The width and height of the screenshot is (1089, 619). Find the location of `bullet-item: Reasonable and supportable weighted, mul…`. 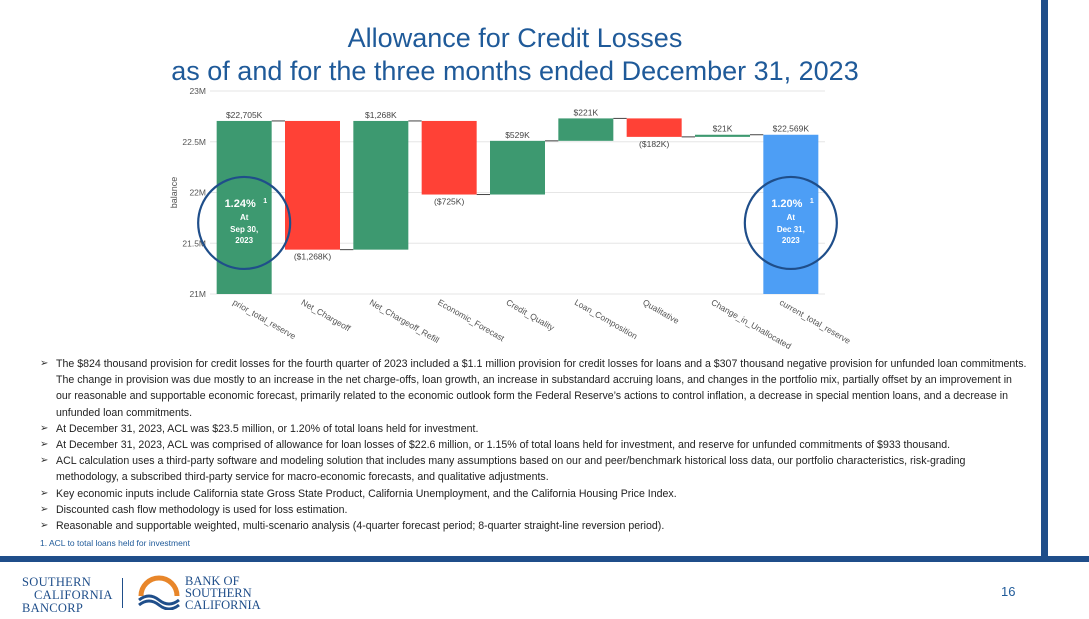

bullet-item: Reasonable and supportable weighted, mul… is located at coordinates (535, 526).